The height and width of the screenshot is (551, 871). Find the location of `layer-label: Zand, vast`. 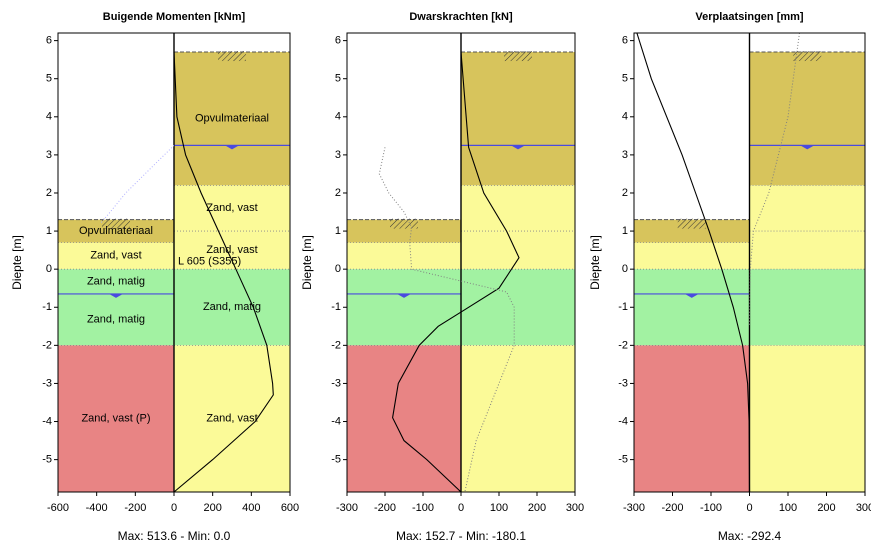

layer-label: Zand, vast is located at coordinates (231, 250).